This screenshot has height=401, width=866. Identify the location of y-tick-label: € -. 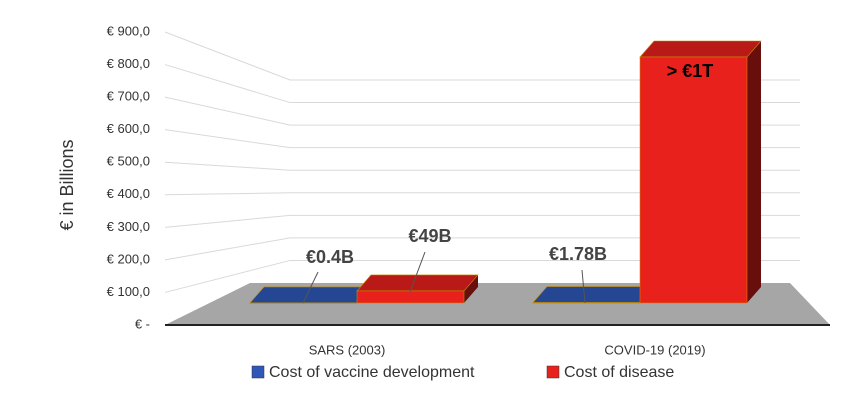
(142, 323).